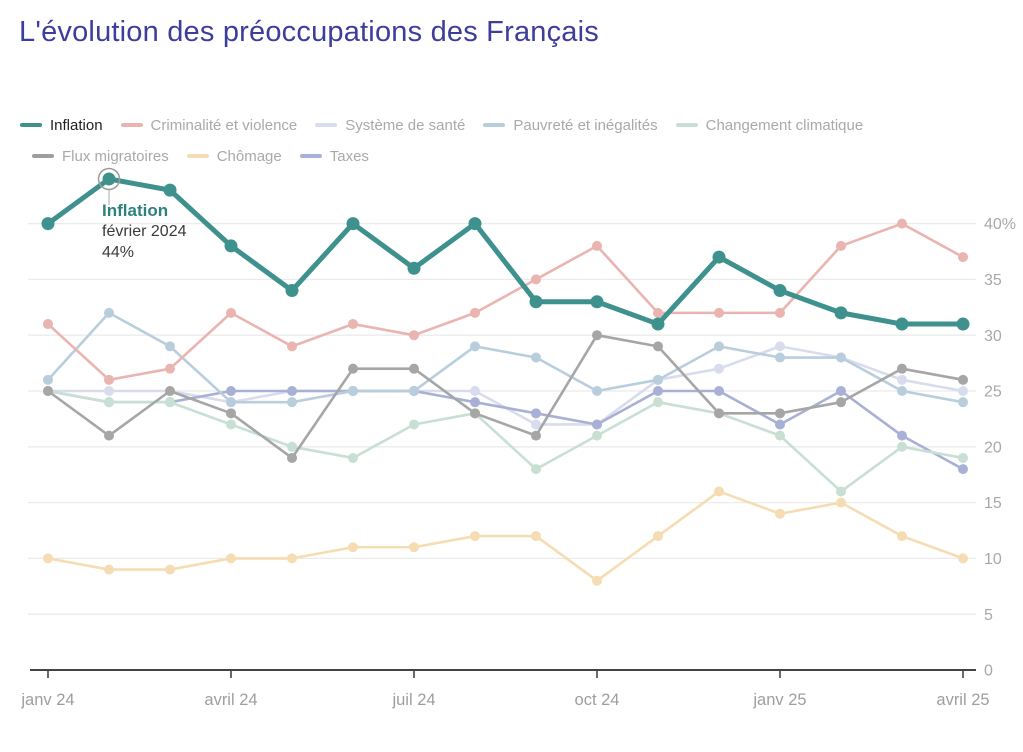 The width and height of the screenshot is (1023, 752). What do you see at coordinates (94, 156) in the screenshot?
I see `legend-item-flux-migratoires: Flux migratoires` at bounding box center [94, 156].